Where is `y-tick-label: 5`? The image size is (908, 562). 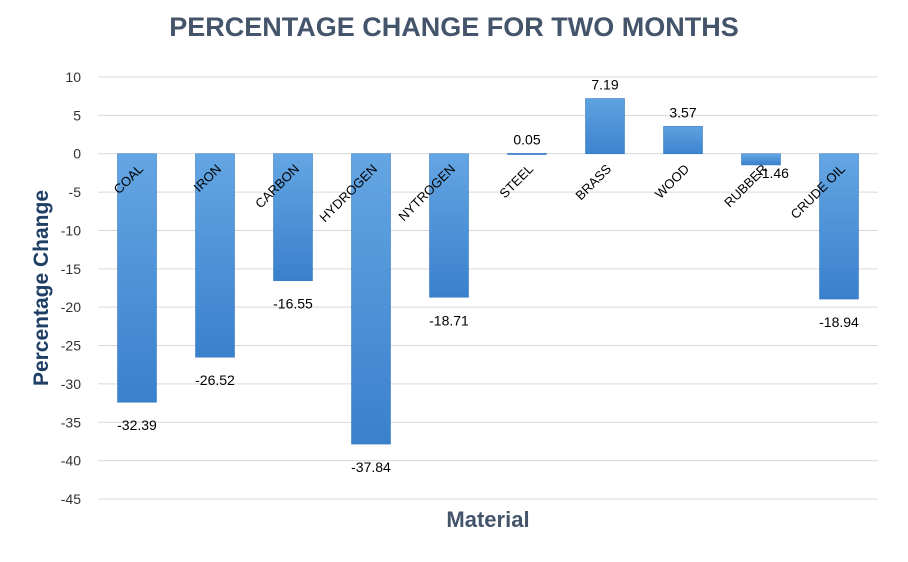 y-tick-label: 5 is located at coordinates (77, 115).